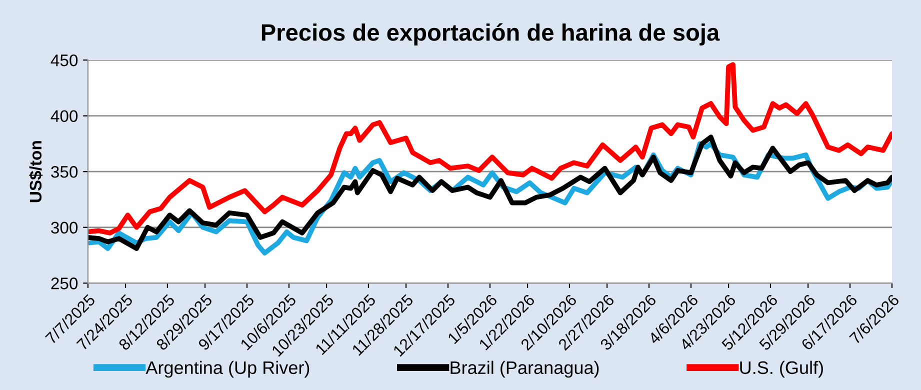 The height and width of the screenshot is (390, 921). I want to click on y-tick-label: 300, so click(64, 228).